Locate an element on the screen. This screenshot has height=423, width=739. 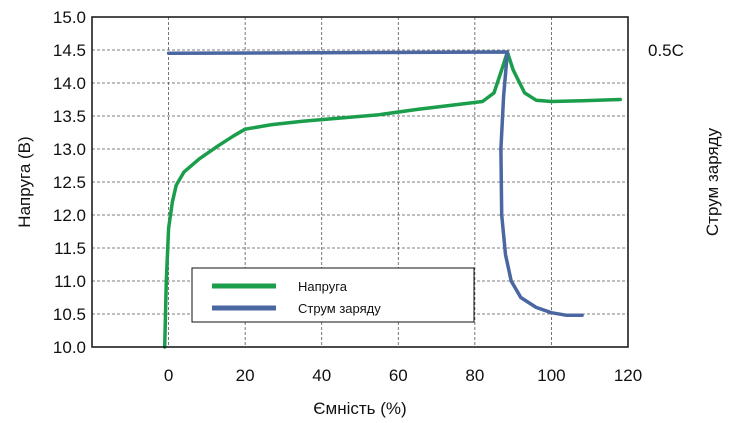
x-tick-label: 80 is located at coordinates (474, 375).